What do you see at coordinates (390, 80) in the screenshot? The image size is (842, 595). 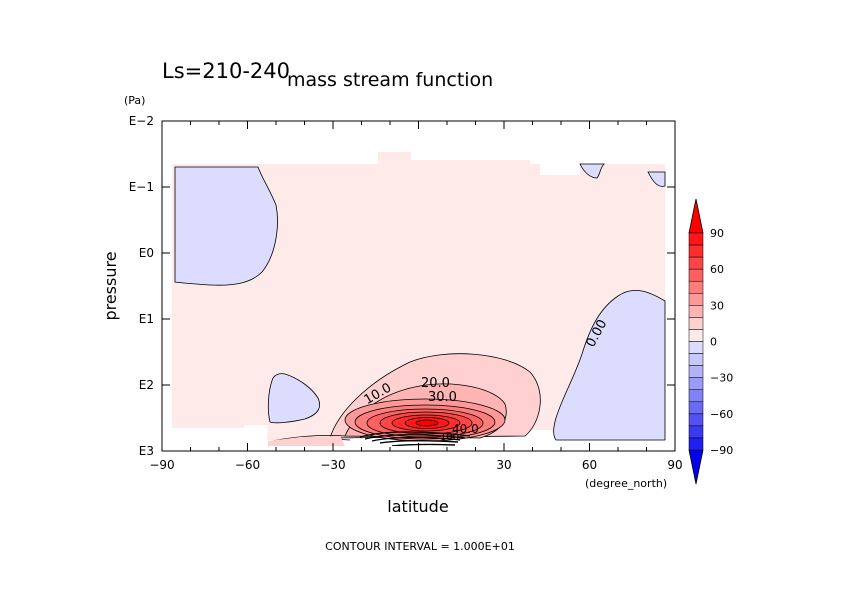 I see `chart-title: mass stream function` at bounding box center [390, 80].